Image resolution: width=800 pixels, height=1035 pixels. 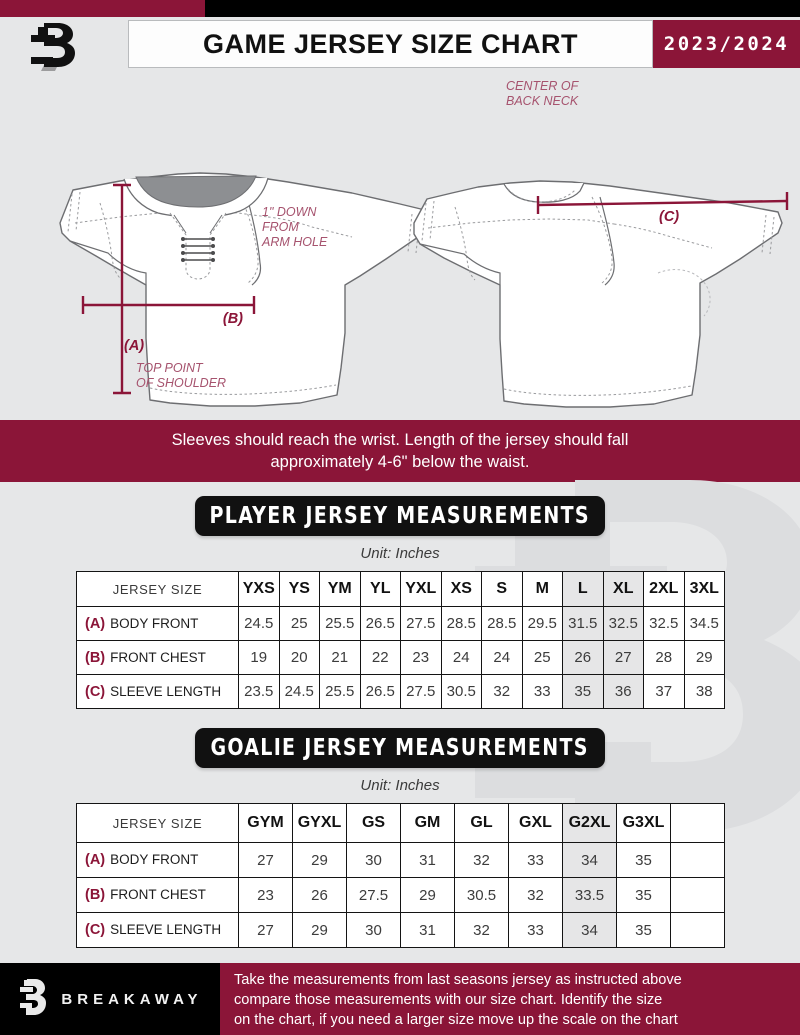 What do you see at coordinates (704, 589) in the screenshot?
I see `size-column-header: 3XL` at bounding box center [704, 589].